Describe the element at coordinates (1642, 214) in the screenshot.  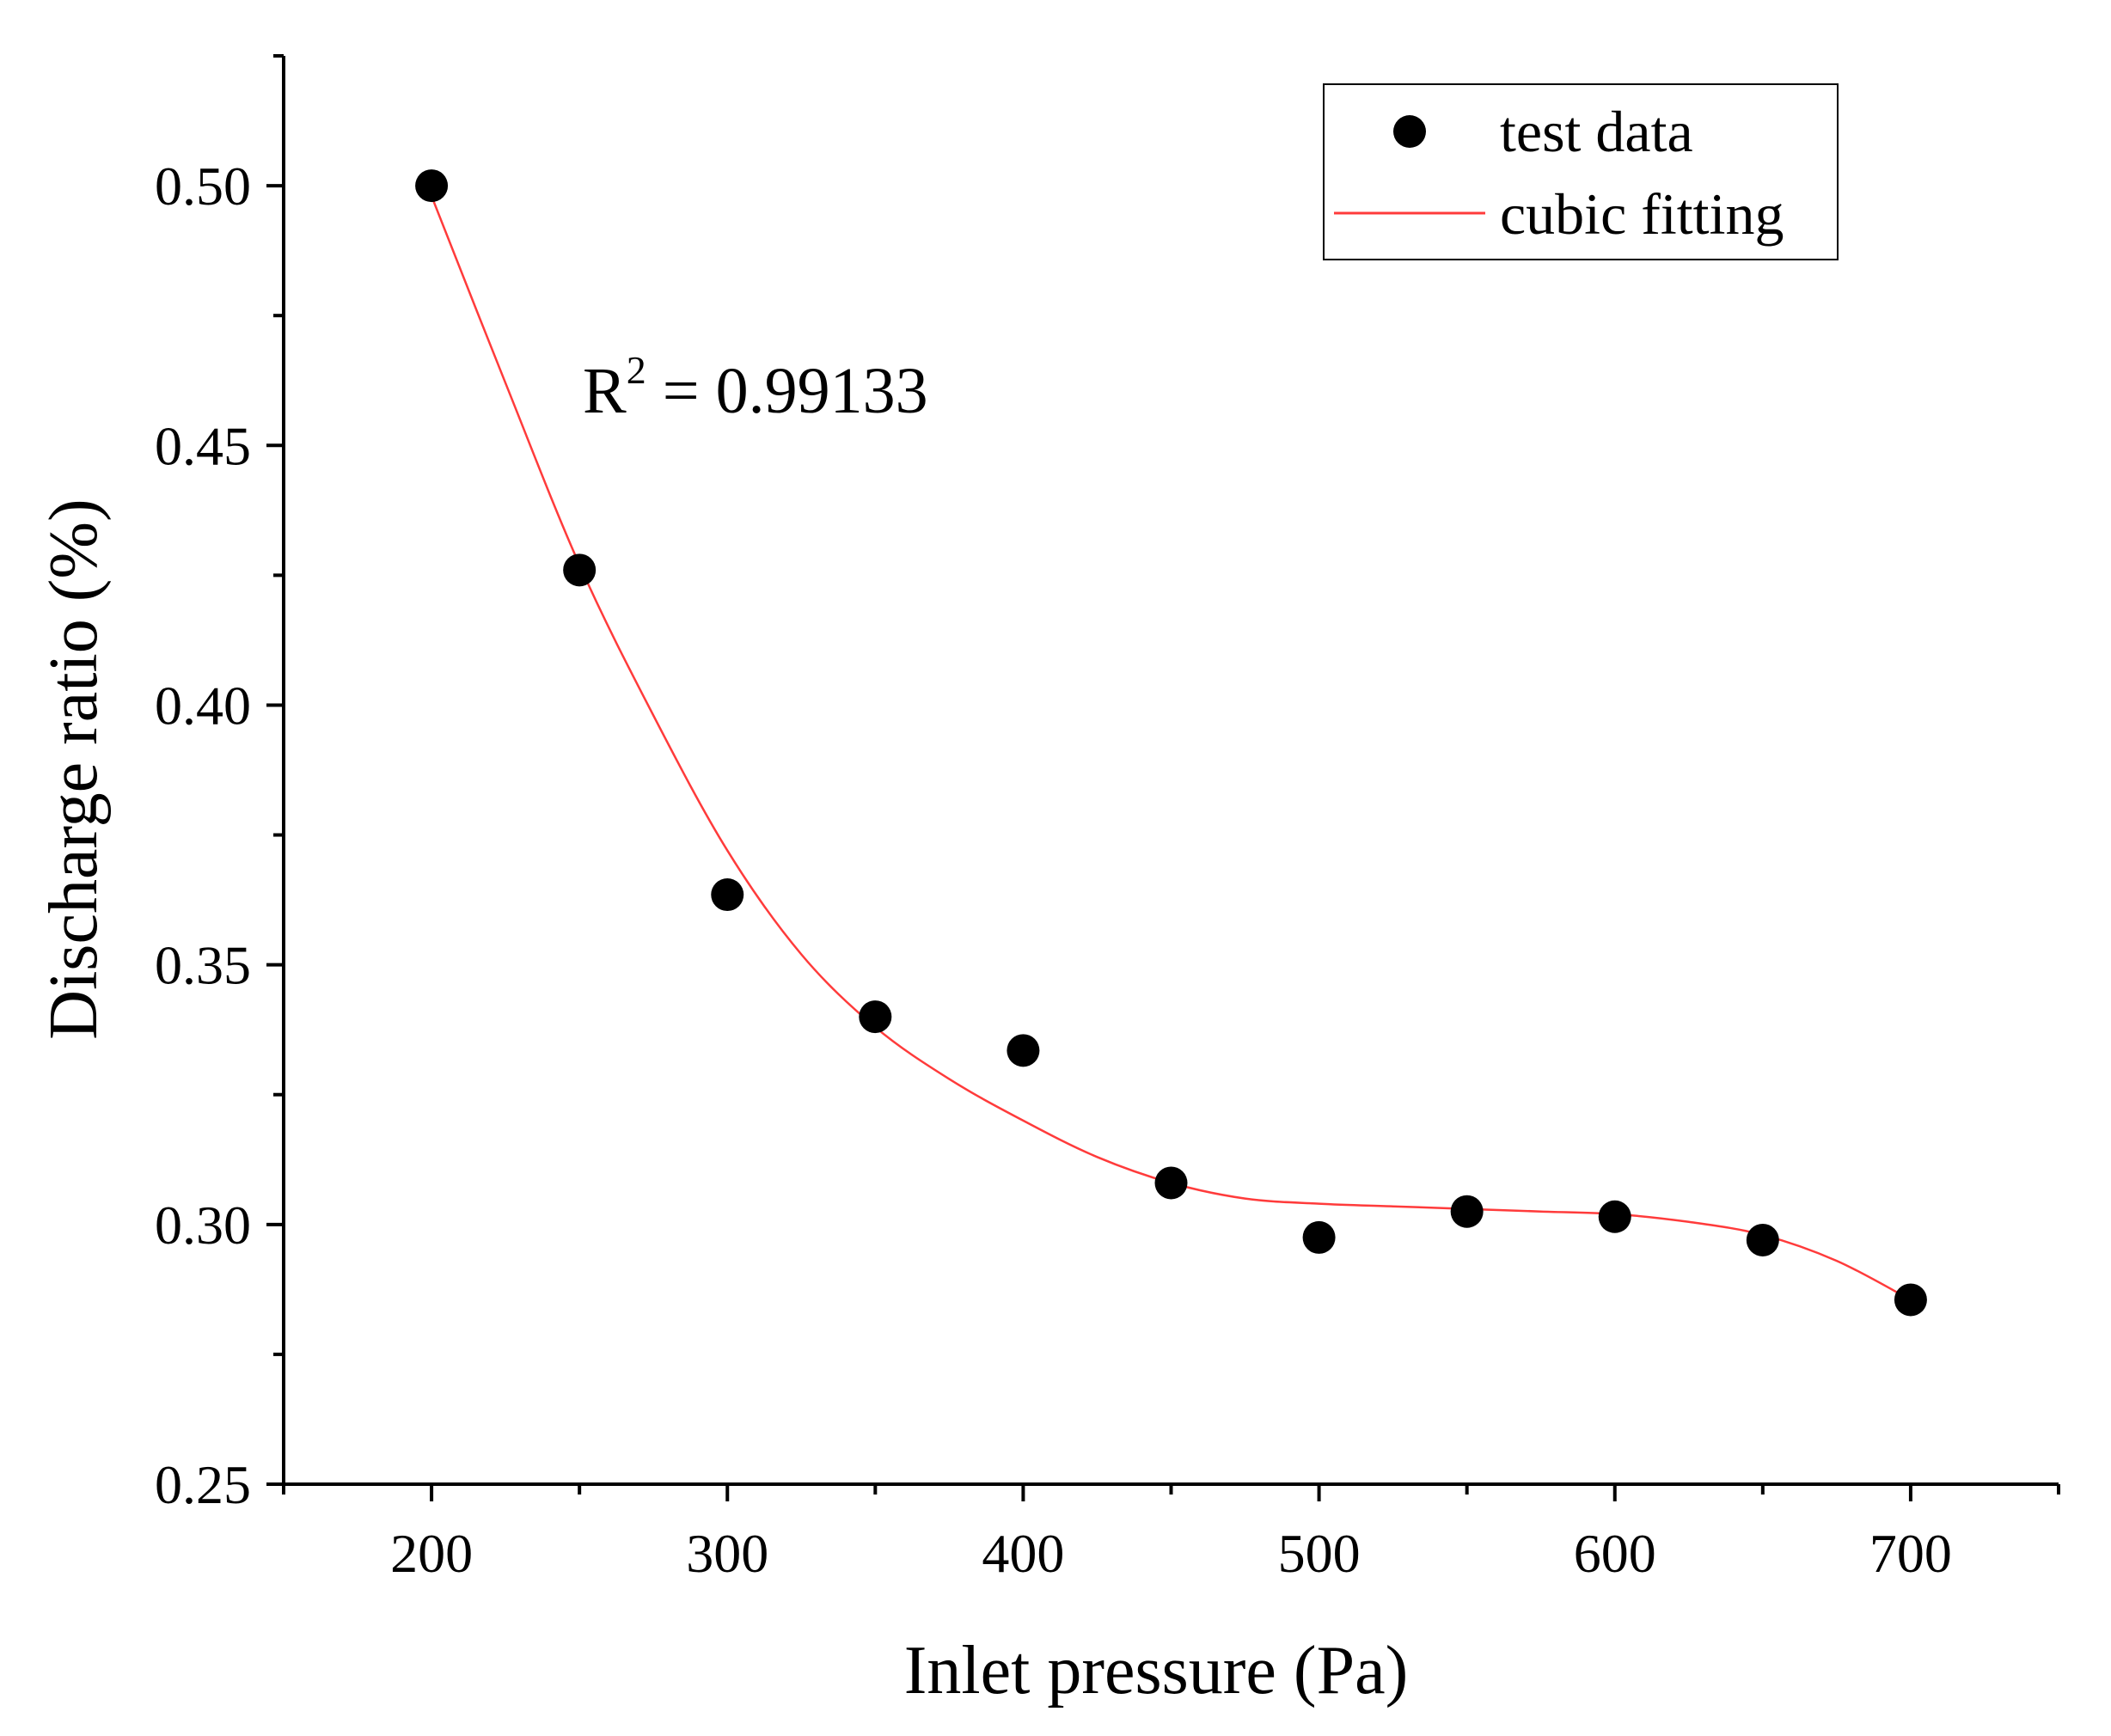
I see `legend-cubic-fitting-label: cubic fitting` at that location.